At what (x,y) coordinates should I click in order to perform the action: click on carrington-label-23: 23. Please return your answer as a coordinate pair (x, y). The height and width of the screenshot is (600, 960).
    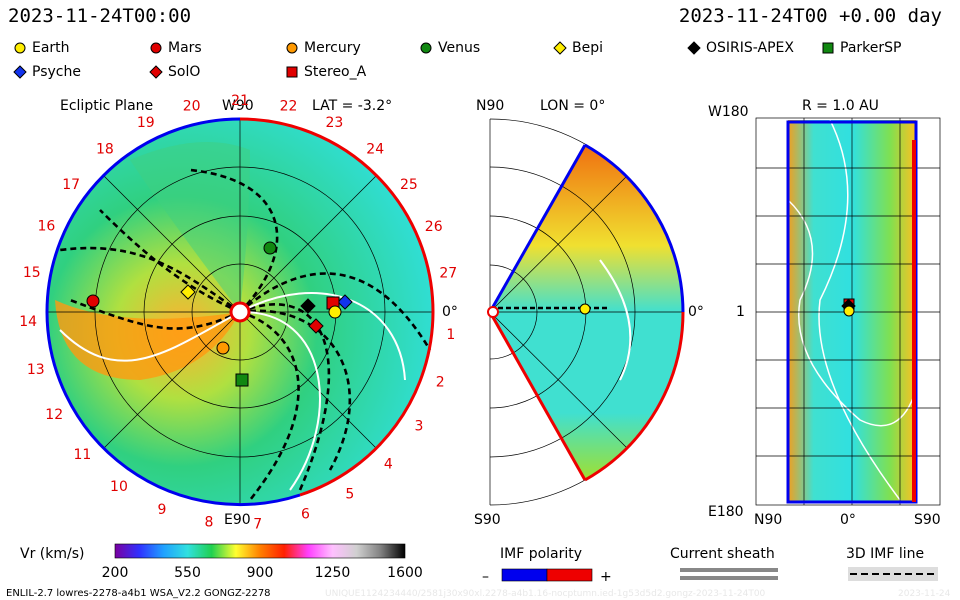
    Looking at the image, I should click on (334, 123).